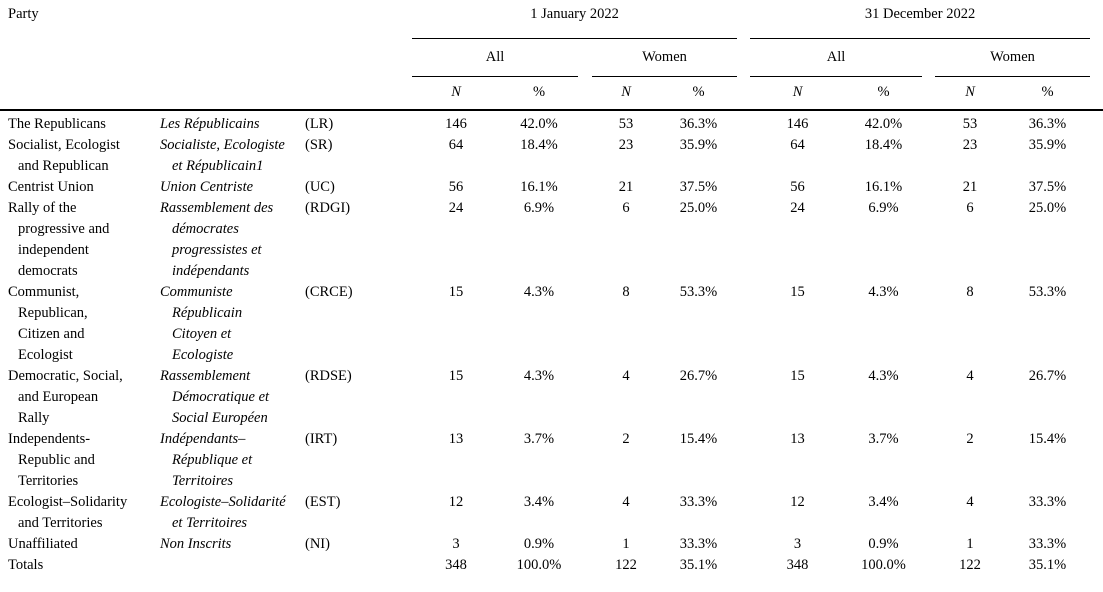 This screenshot has width=1103, height=592. What do you see at coordinates (26, 565) in the screenshot?
I see `party-name-english: Totals` at bounding box center [26, 565].